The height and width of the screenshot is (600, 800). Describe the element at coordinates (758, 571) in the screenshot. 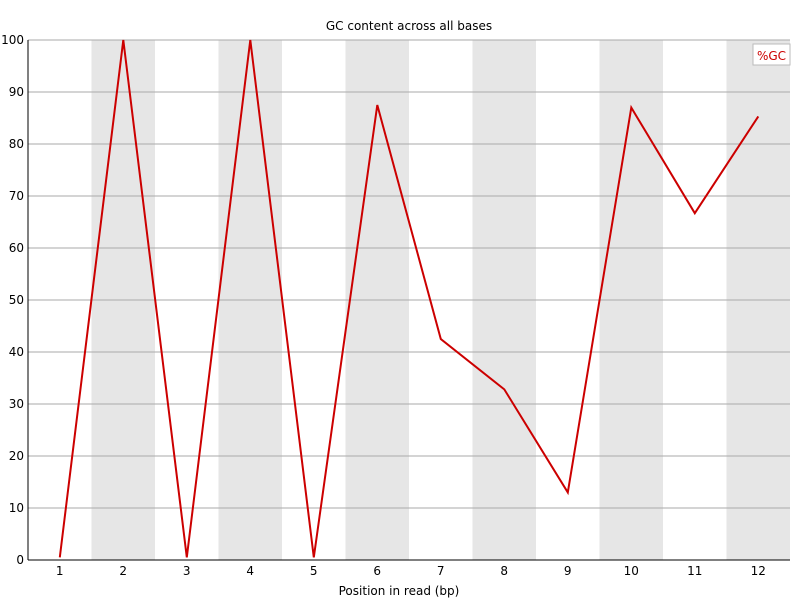

I see `x-tick-label-12: 12` at that location.